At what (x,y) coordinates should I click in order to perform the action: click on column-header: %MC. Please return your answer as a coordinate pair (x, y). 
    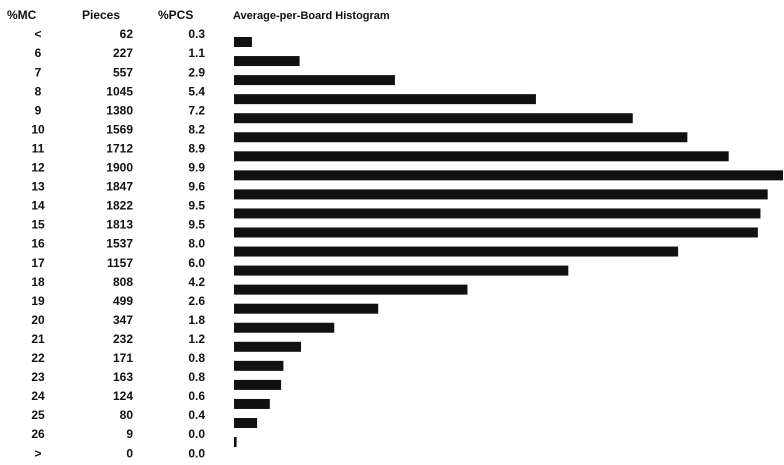
    Looking at the image, I should click on (22, 15).